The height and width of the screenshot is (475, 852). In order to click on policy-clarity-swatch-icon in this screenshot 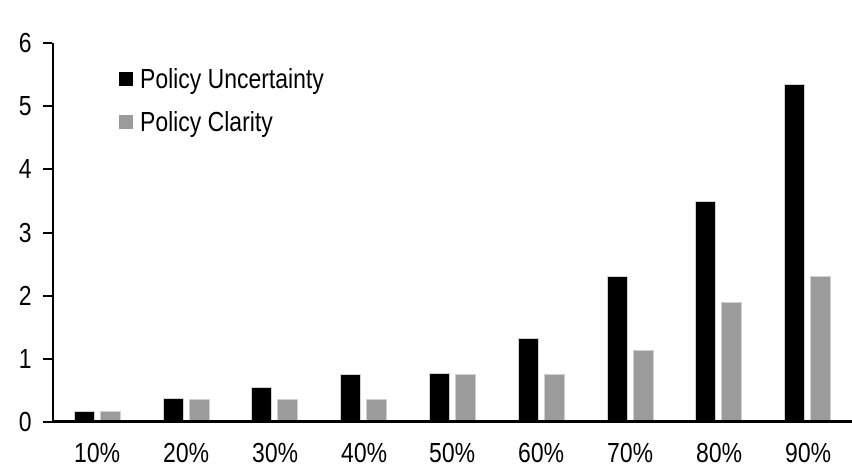, I will do `click(126, 122)`.